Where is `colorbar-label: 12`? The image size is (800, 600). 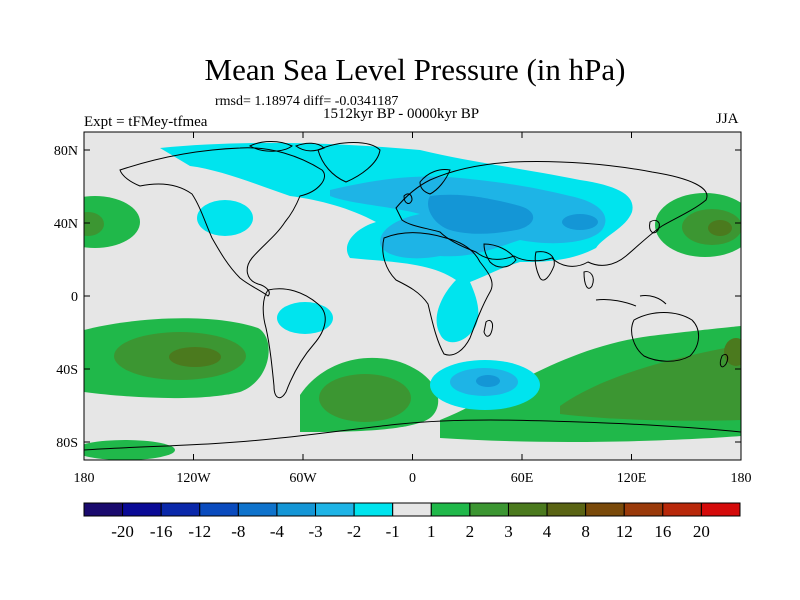
colorbar-label: 12 is located at coordinates (624, 531).